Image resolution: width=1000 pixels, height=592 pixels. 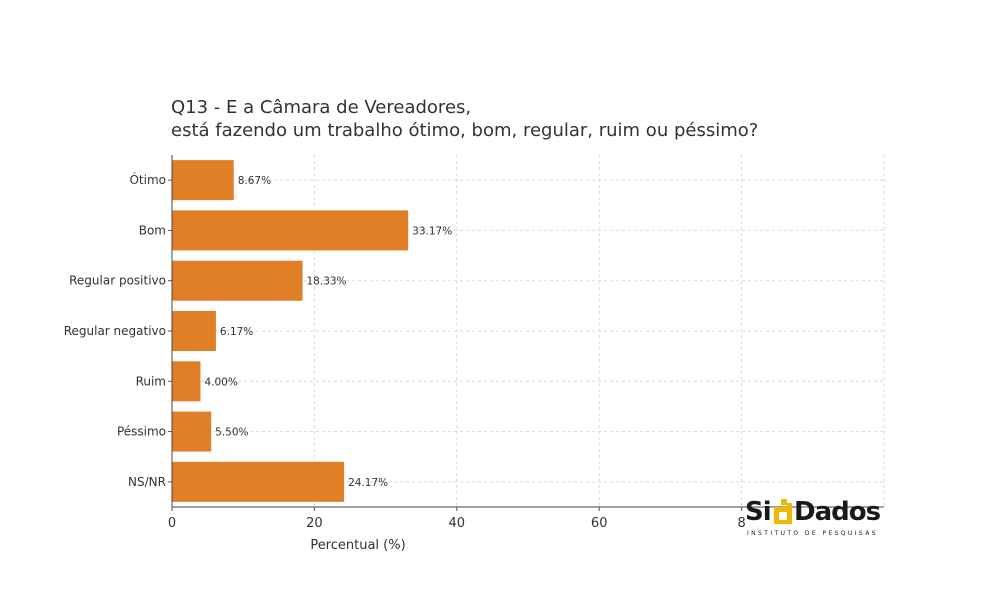 What do you see at coordinates (368, 483) in the screenshot?
I see `data-label: 24.17%` at bounding box center [368, 483].